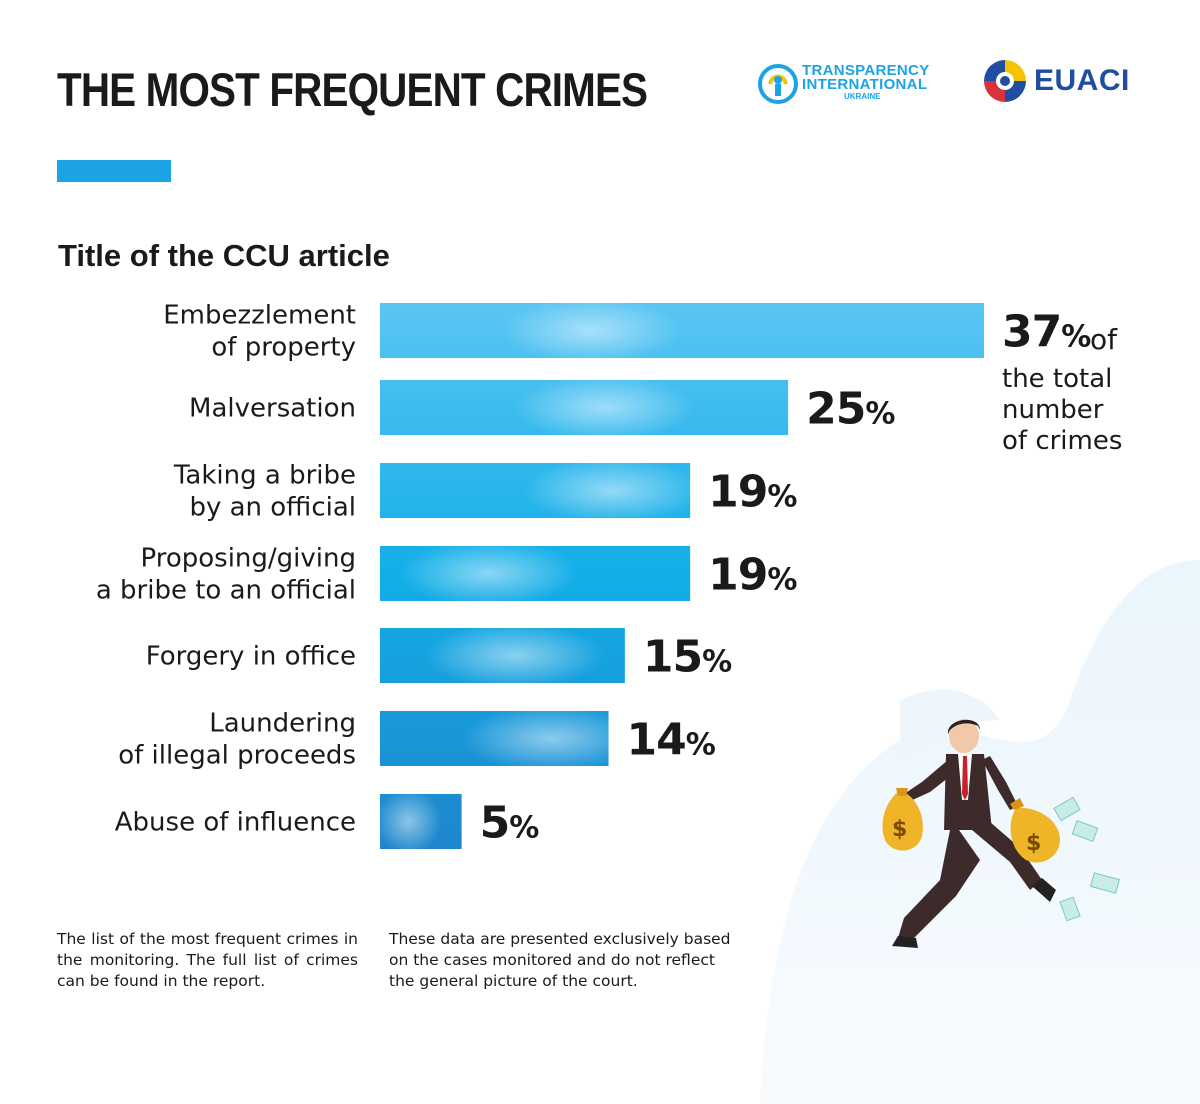  I want to click on ti-logo-line-2: INTERNATIONAL, so click(865, 84).